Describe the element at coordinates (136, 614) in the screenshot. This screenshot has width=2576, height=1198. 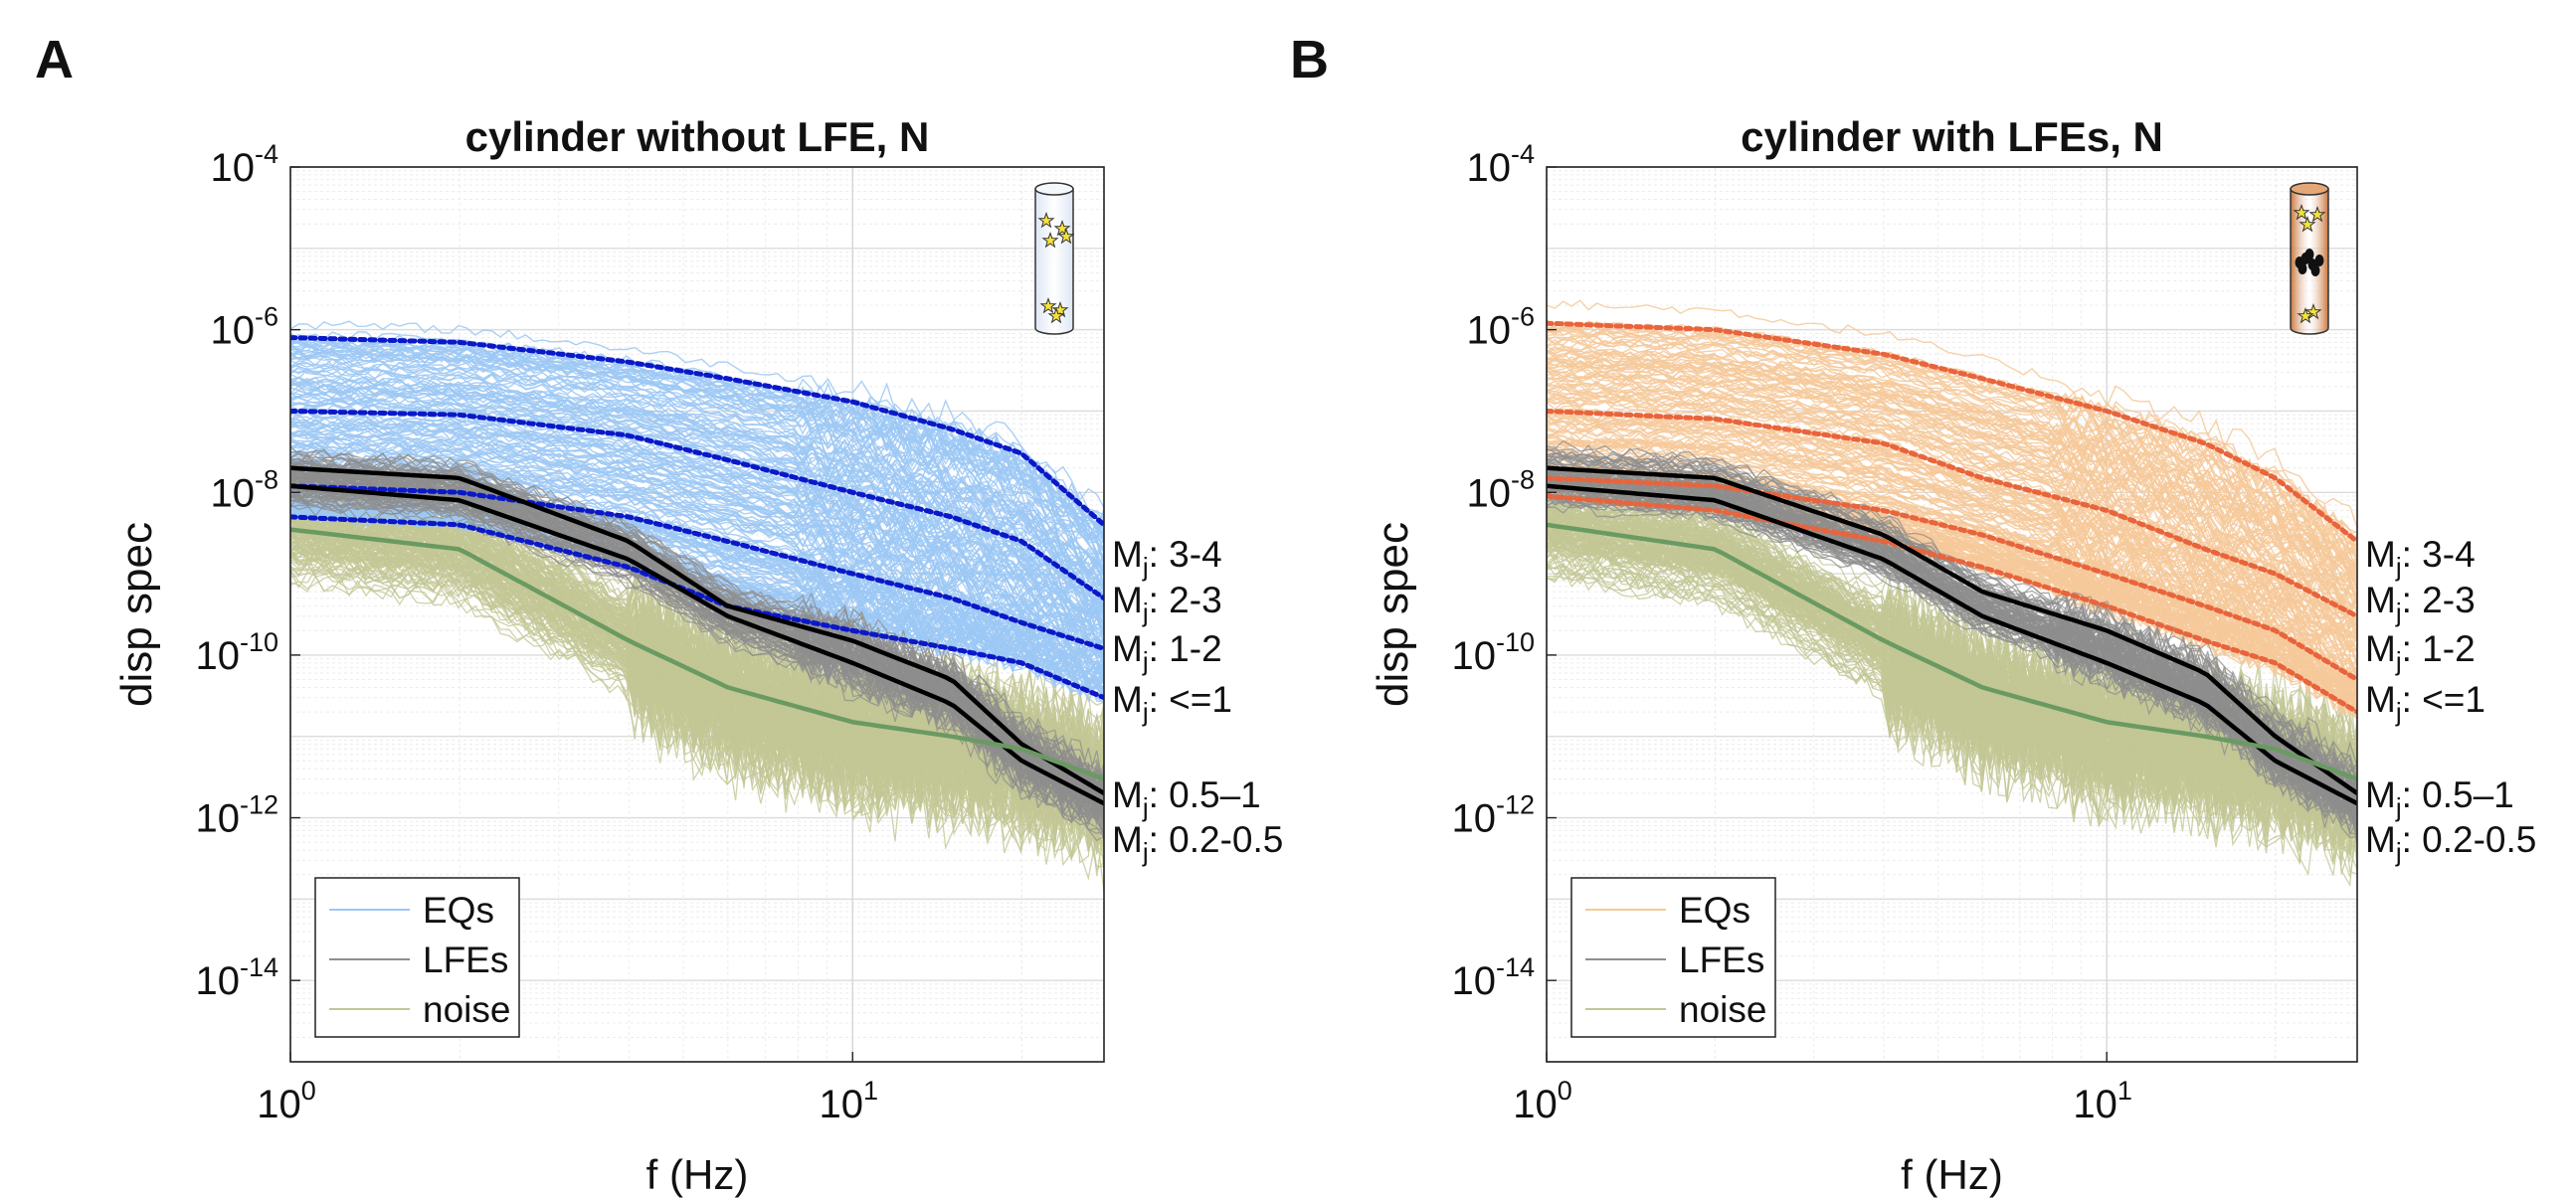
I see `y-axis-label: disp spec` at that location.